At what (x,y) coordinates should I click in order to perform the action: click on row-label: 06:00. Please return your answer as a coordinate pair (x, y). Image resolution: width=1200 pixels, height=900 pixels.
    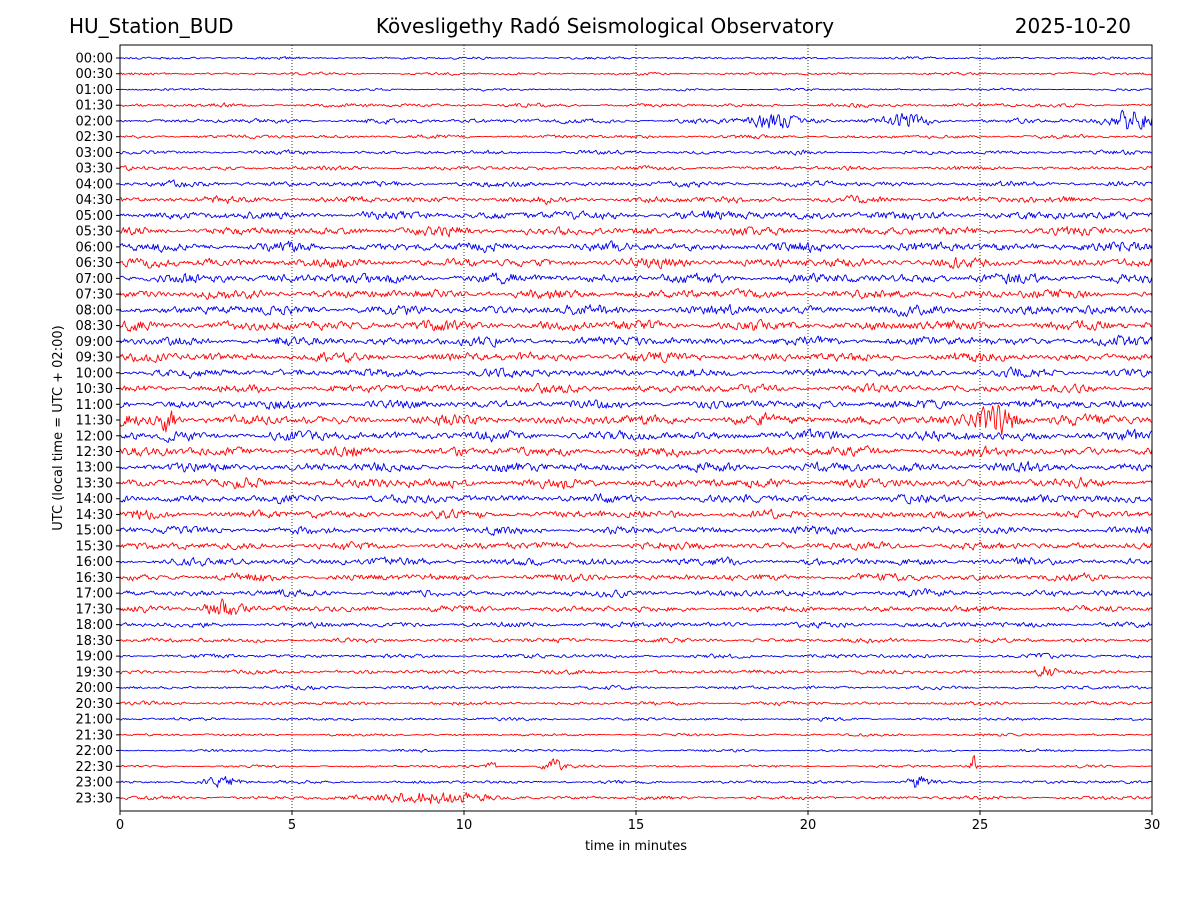
    Looking at the image, I should click on (94, 247).